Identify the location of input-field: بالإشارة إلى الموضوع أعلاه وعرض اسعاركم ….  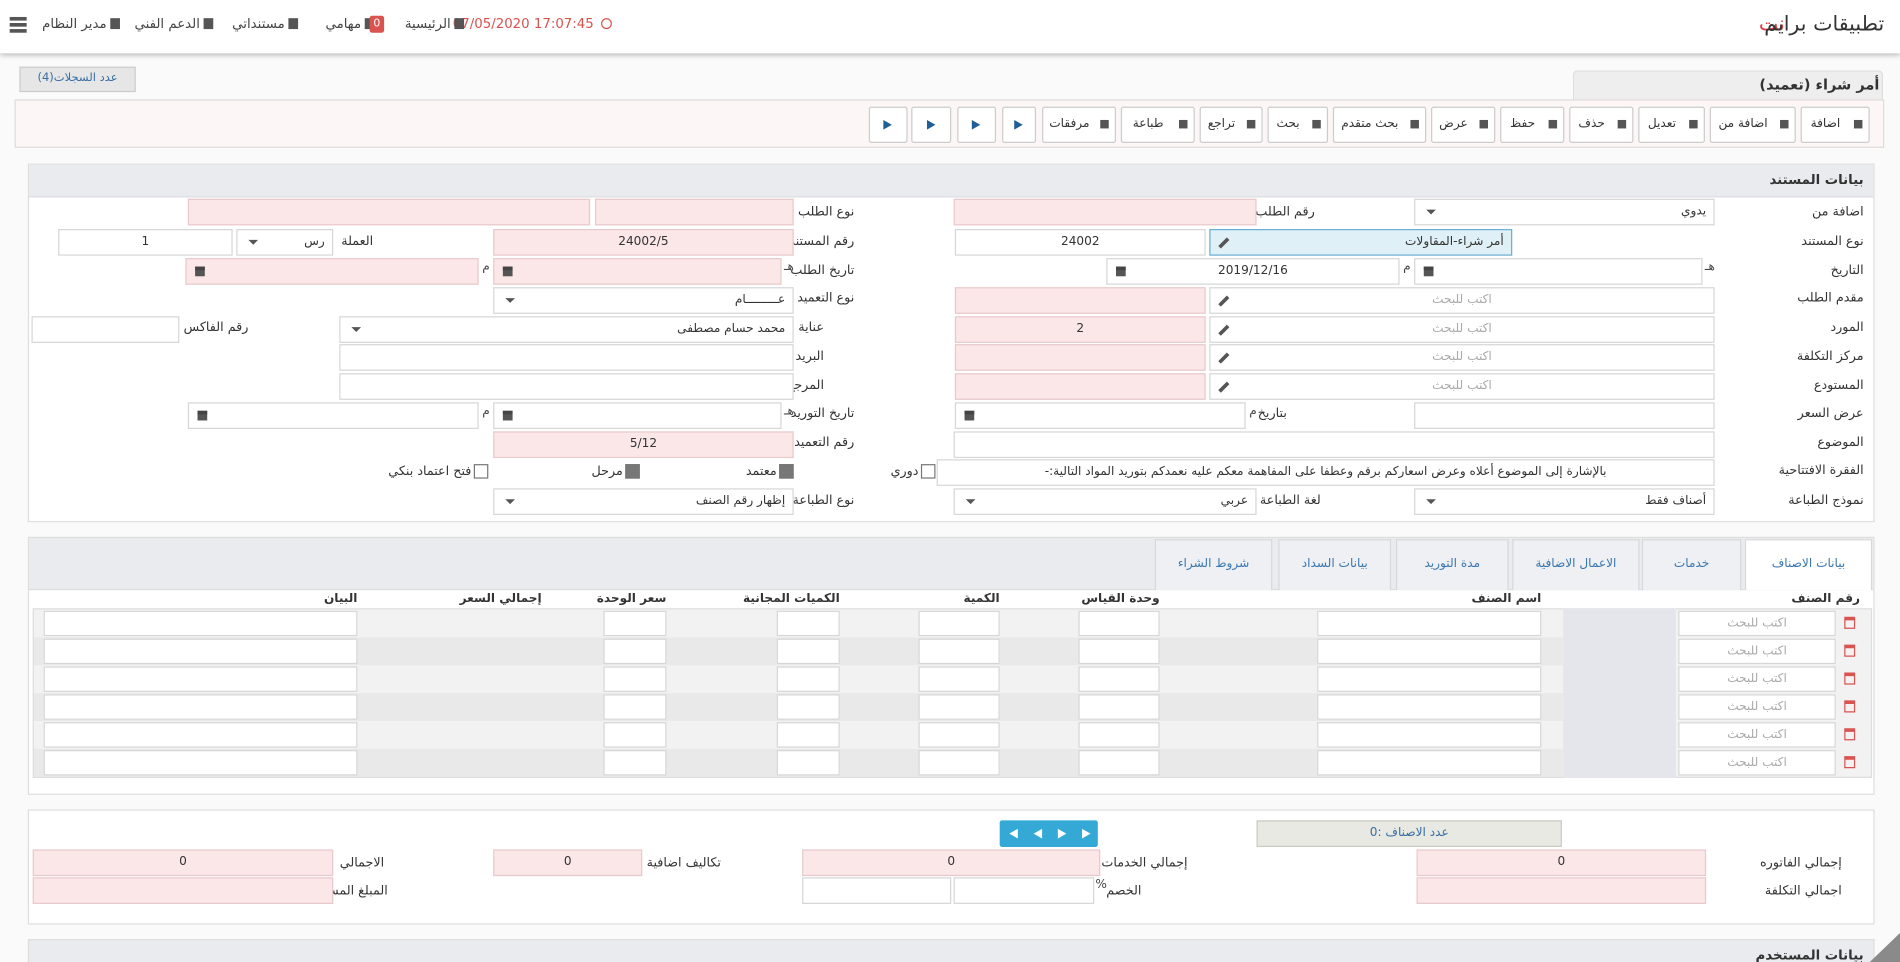
(1325, 472).